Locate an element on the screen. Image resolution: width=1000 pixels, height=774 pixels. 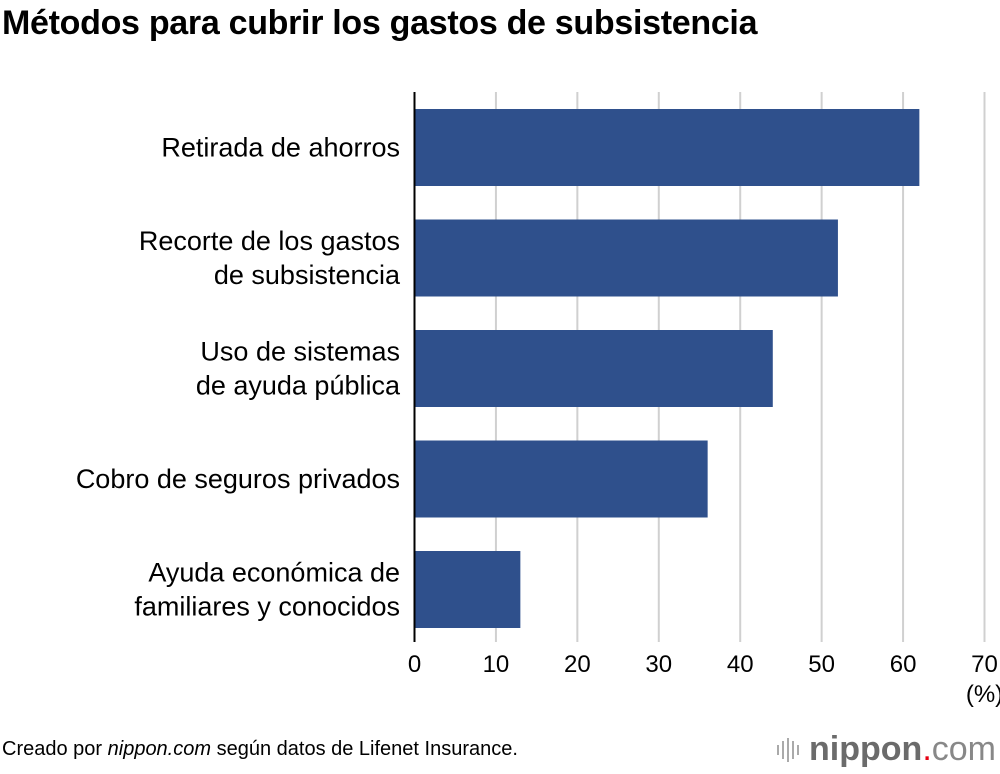
source-prefix: Creado por is located at coordinates (55, 749).